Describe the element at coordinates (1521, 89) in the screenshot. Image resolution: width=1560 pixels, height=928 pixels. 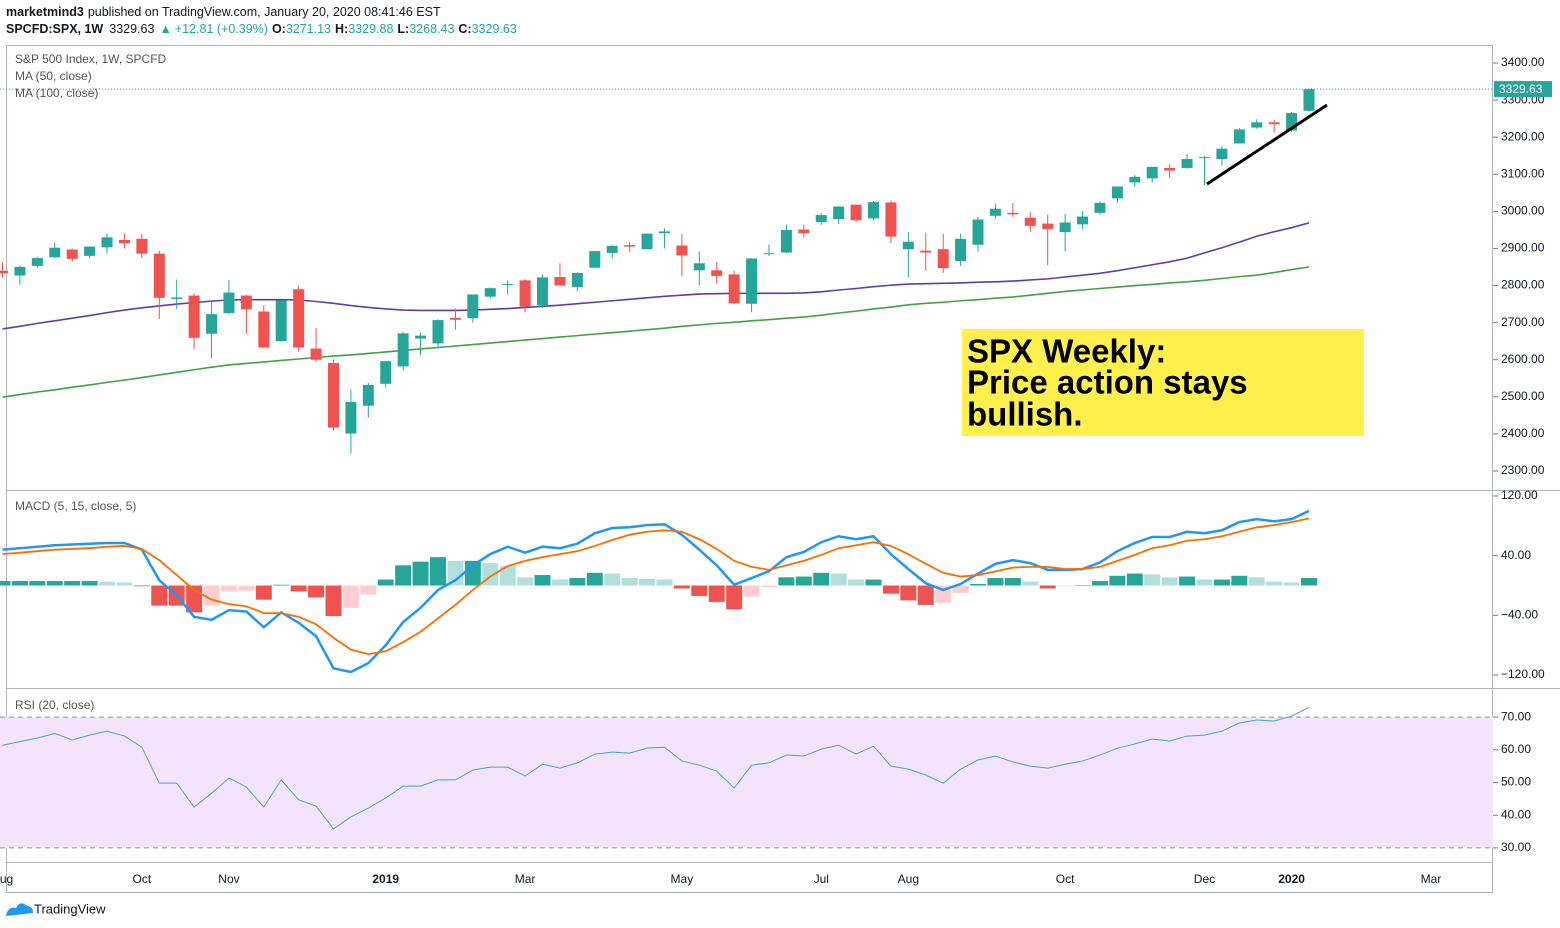
I see `last-price-label: 3329.63` at that location.